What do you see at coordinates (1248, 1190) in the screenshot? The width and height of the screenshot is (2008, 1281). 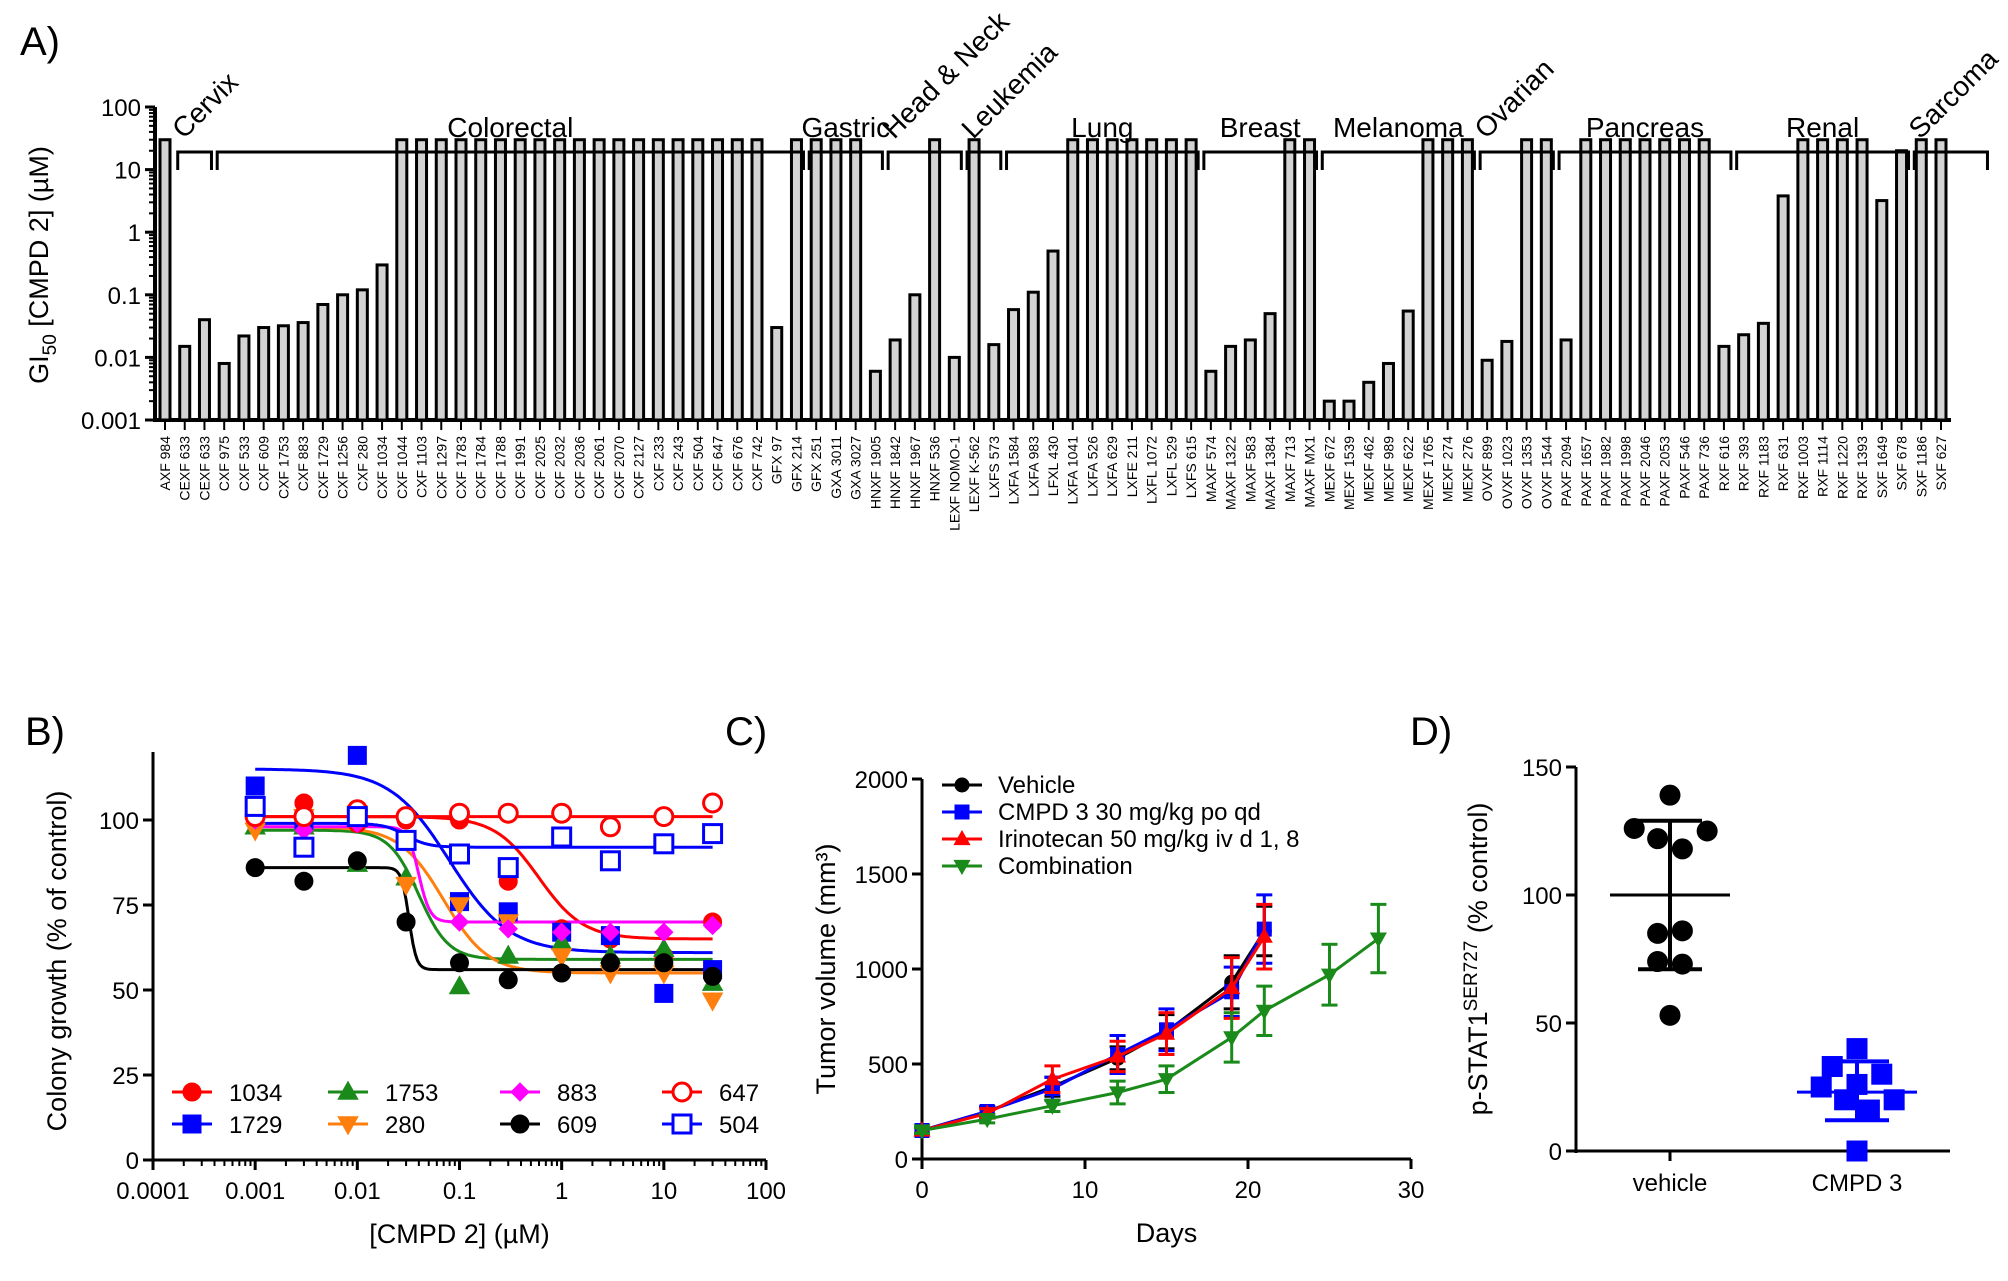 I see `x-tick-label: 20` at bounding box center [1248, 1190].